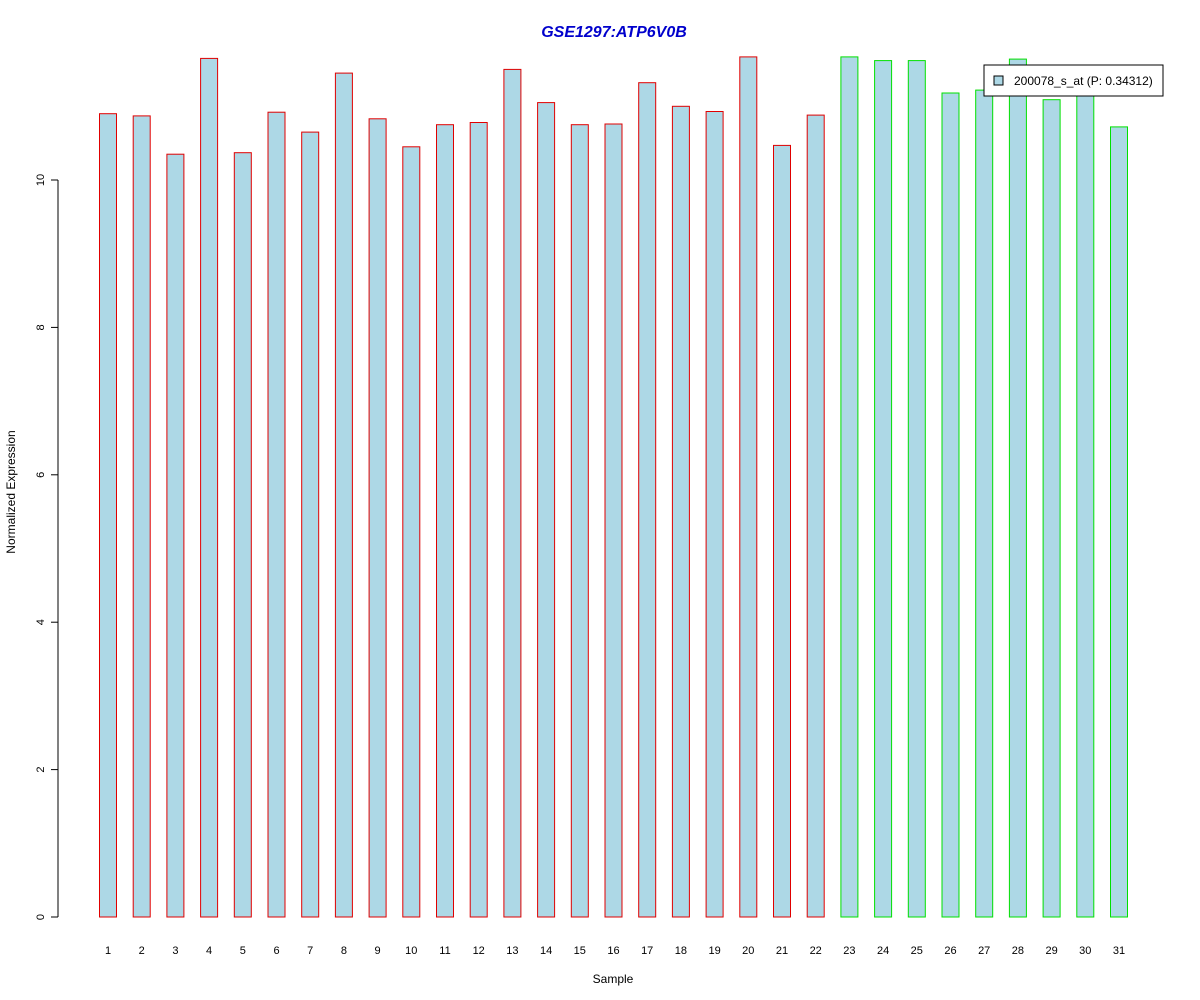 The height and width of the screenshot is (1000, 1200). Describe the element at coordinates (748, 951) in the screenshot. I see `x-tick-label: 20` at that location.